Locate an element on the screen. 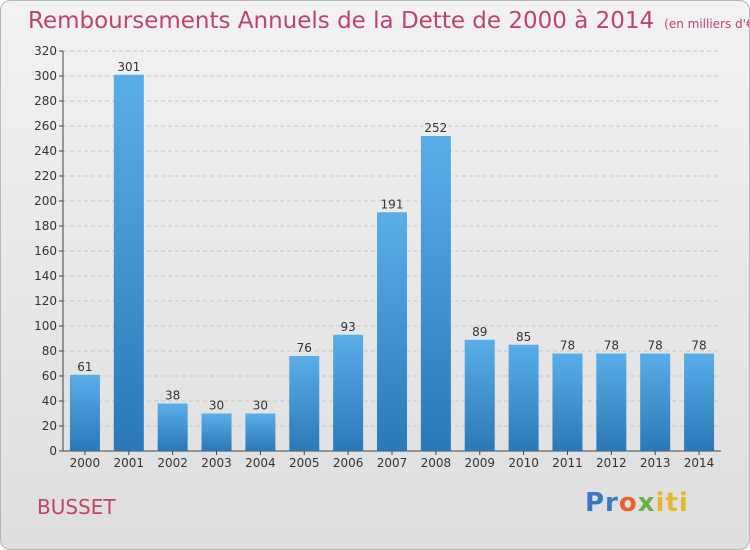  x-tick-label: 2005 is located at coordinates (304, 463).